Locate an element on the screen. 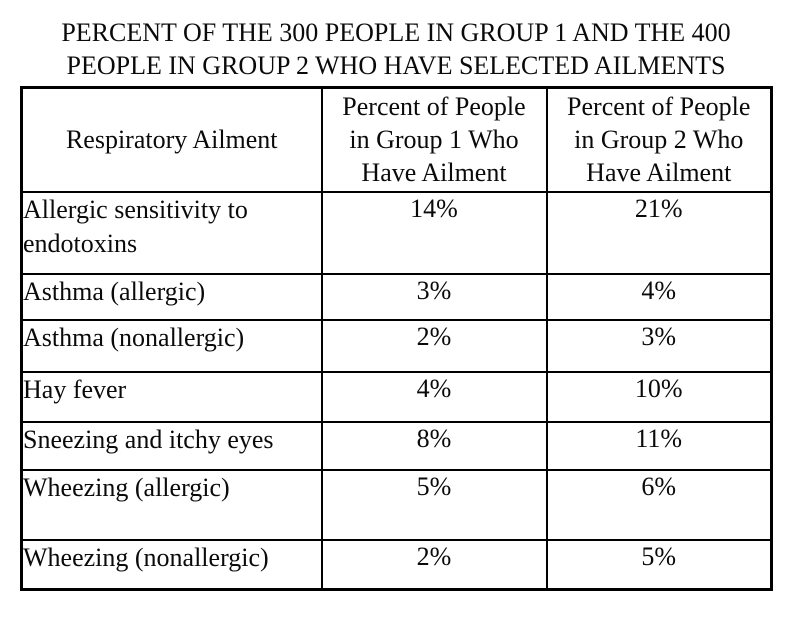 This screenshot has height=618, width=792. table-row: Wheezing (allergic) 5% 6% is located at coordinates (396, 504).